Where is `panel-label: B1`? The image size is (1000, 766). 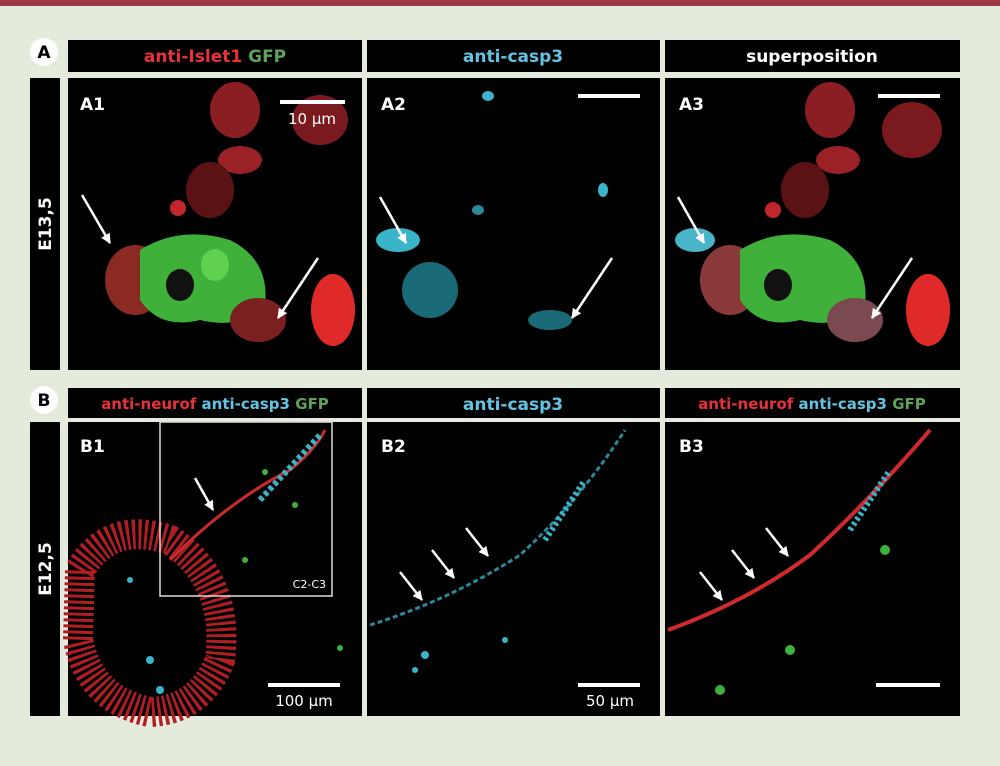
panel-label: B1 is located at coordinates (92, 447).